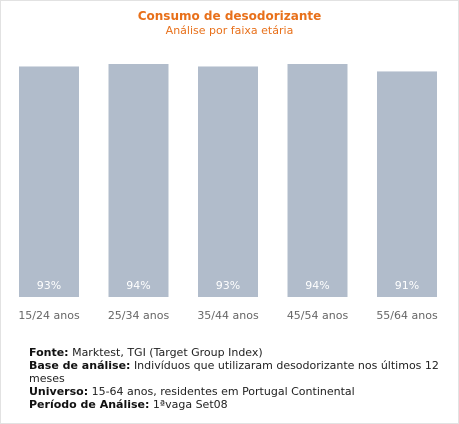  Describe the element at coordinates (138, 285) in the screenshot. I see `bar-value-label-2: 94%` at that location.